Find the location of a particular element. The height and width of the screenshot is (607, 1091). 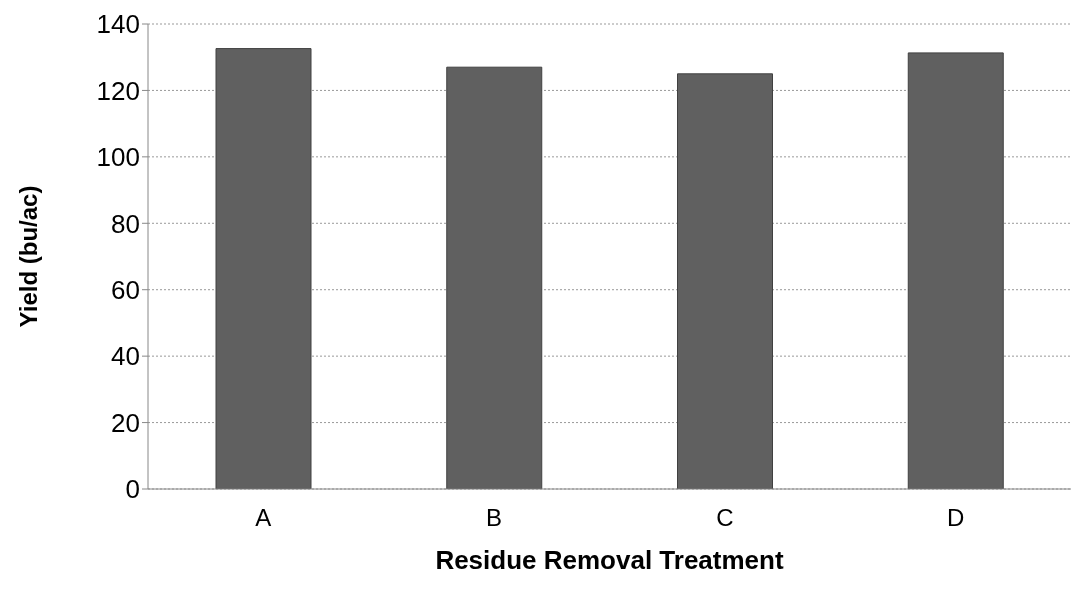

y-tick-label: 20 is located at coordinates (125, 422).